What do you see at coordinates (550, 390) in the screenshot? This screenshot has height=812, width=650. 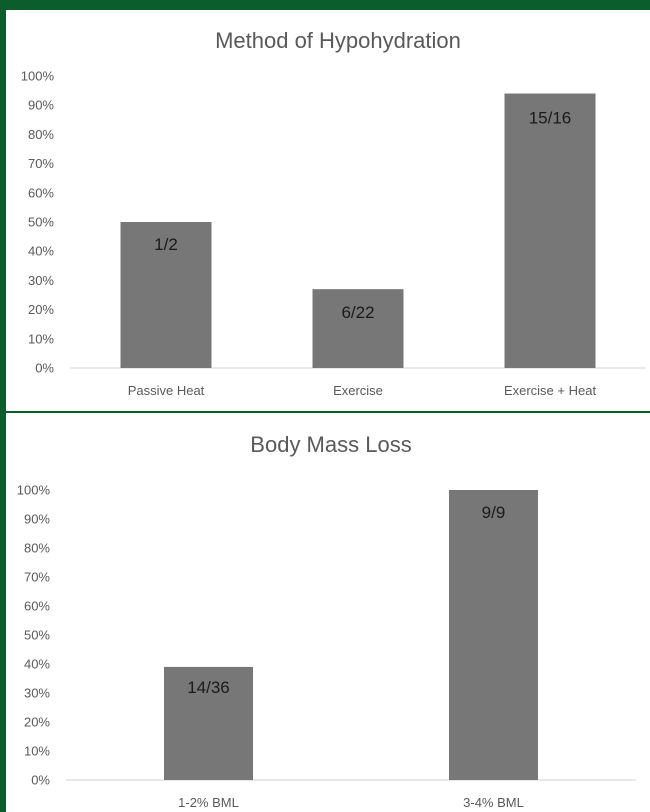 I see `category-label: Exercise + Heat` at bounding box center [550, 390].